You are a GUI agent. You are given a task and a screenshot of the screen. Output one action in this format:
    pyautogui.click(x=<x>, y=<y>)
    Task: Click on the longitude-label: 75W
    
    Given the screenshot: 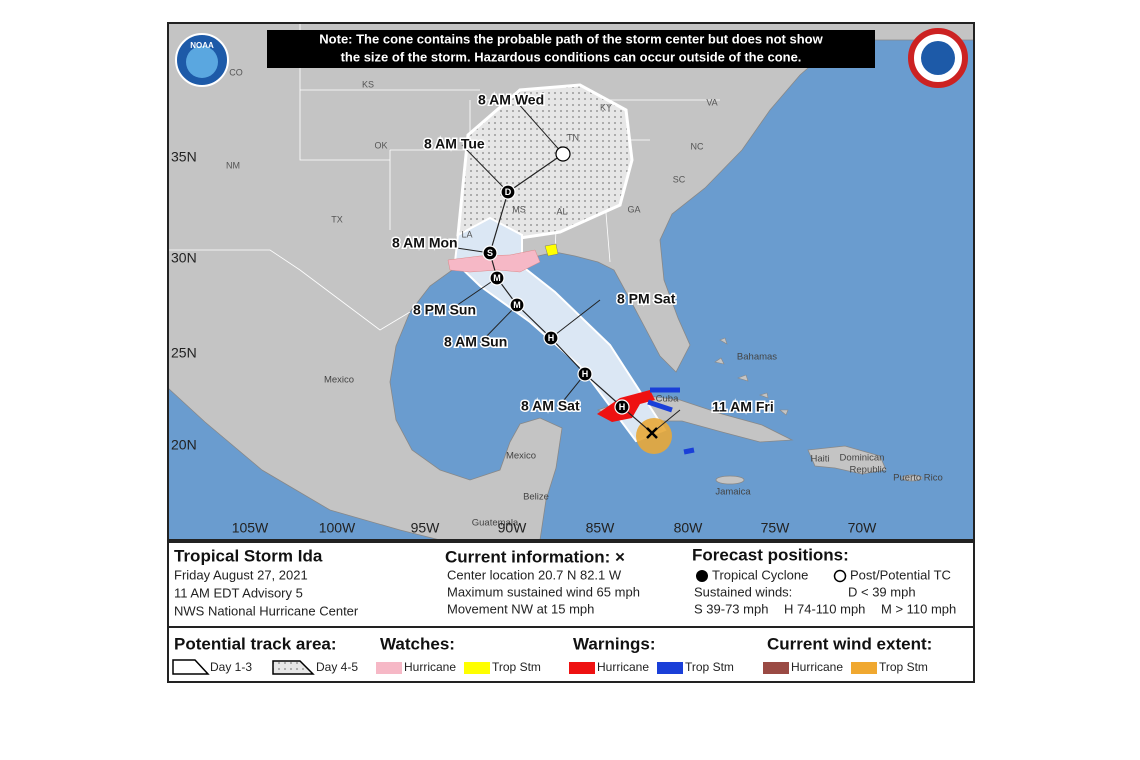 What is the action you would take?
    pyautogui.click(x=776, y=528)
    